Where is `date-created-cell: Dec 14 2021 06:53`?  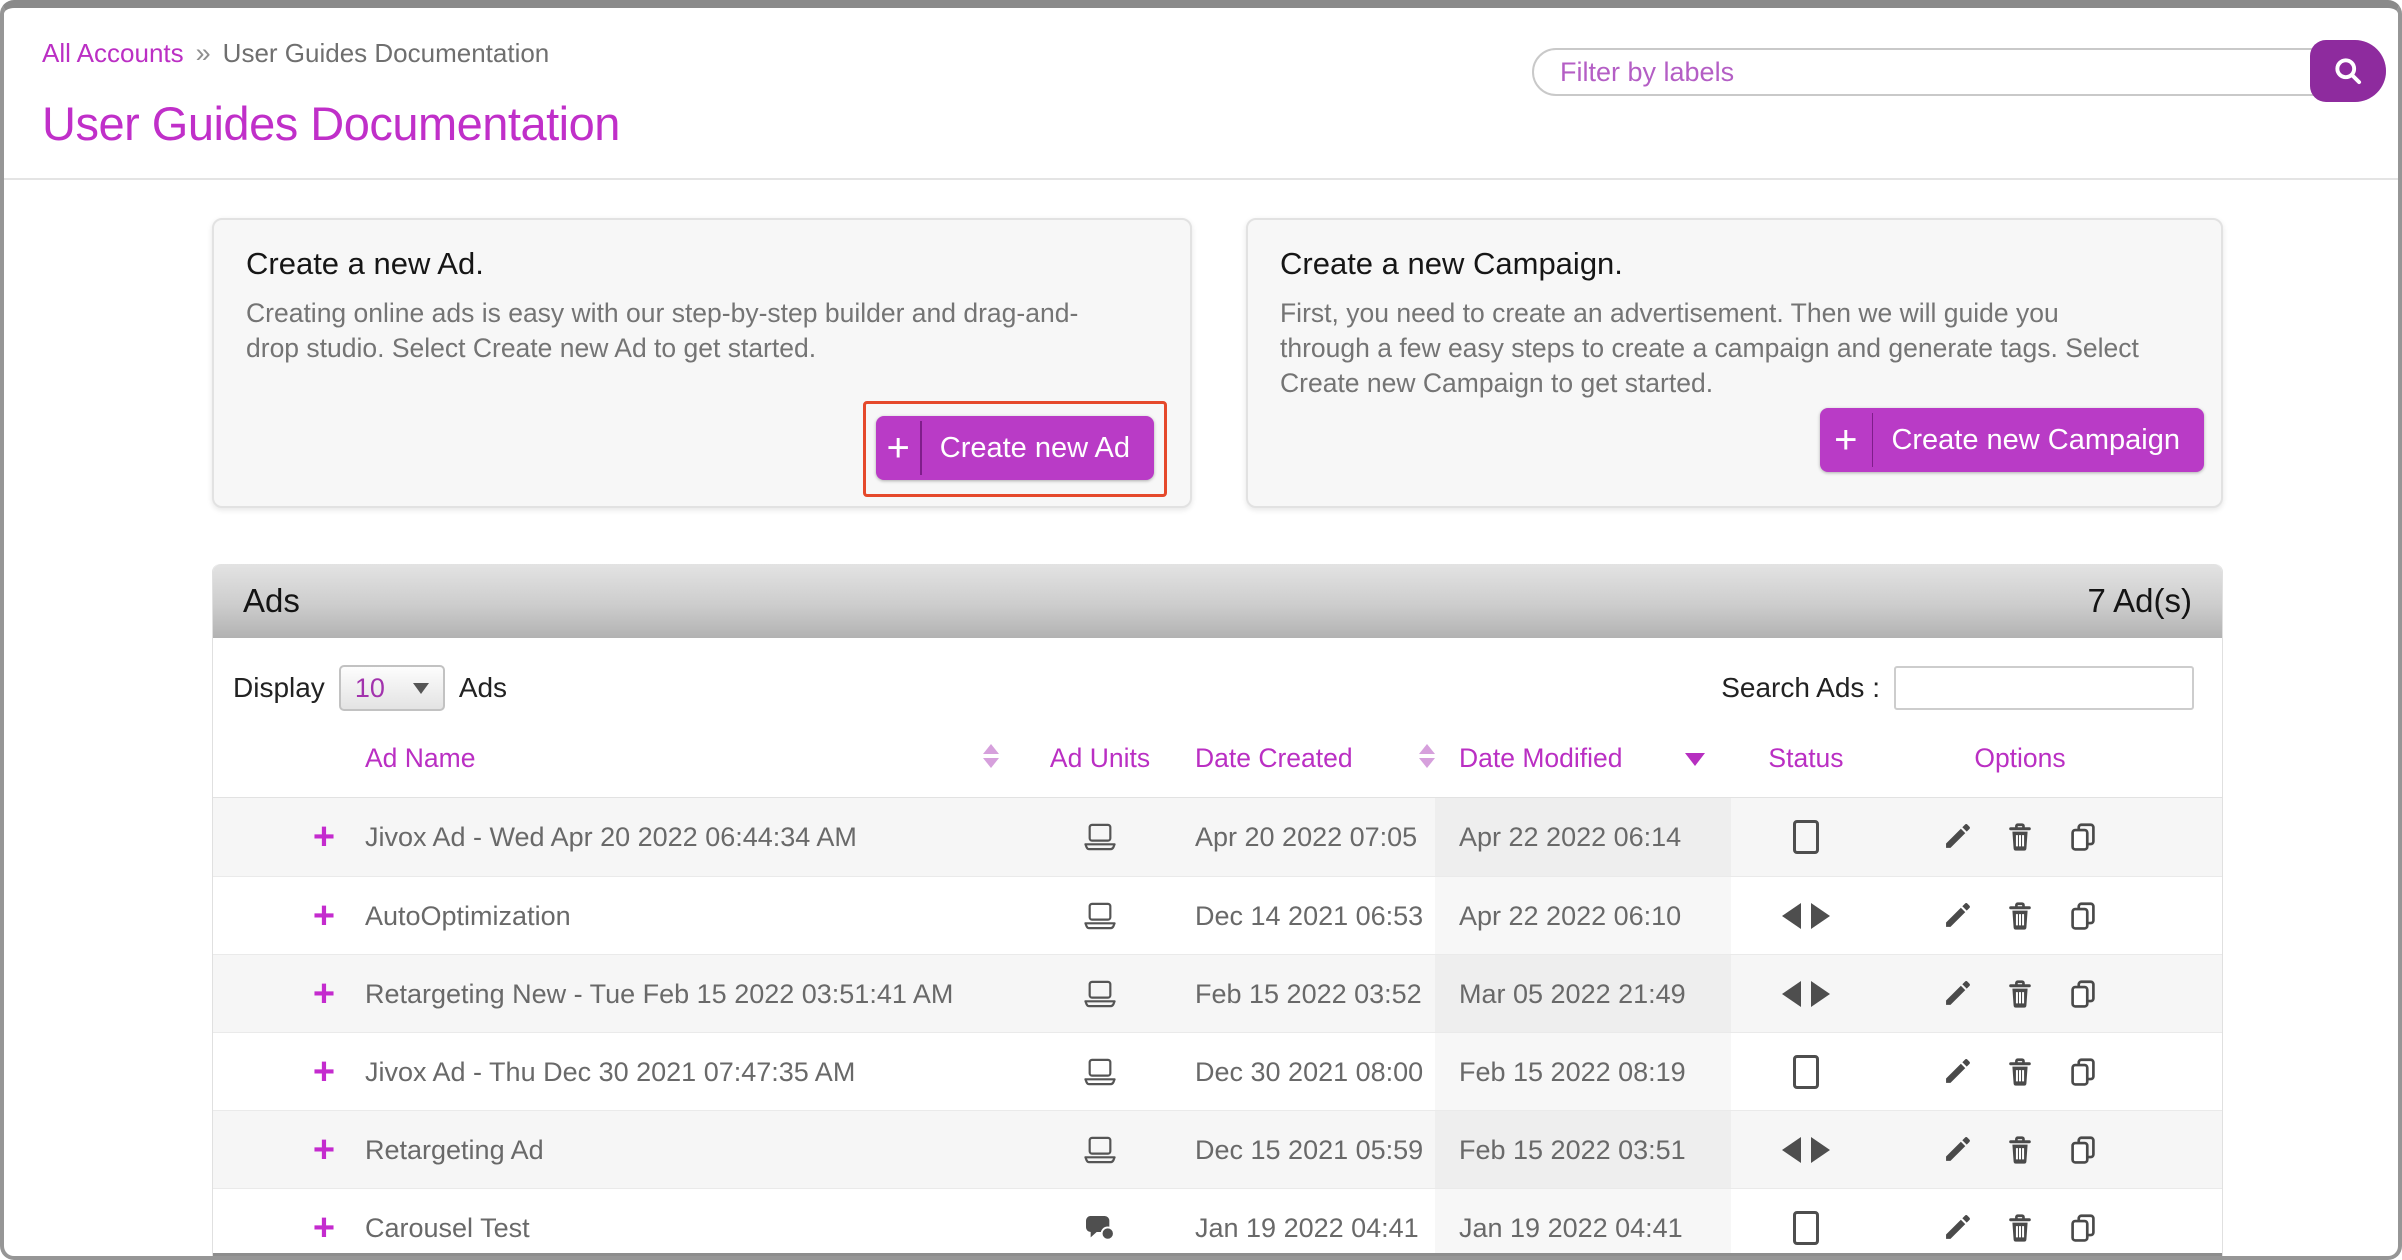 date-created-cell: Dec 14 2021 06:53 is located at coordinates (1309, 915).